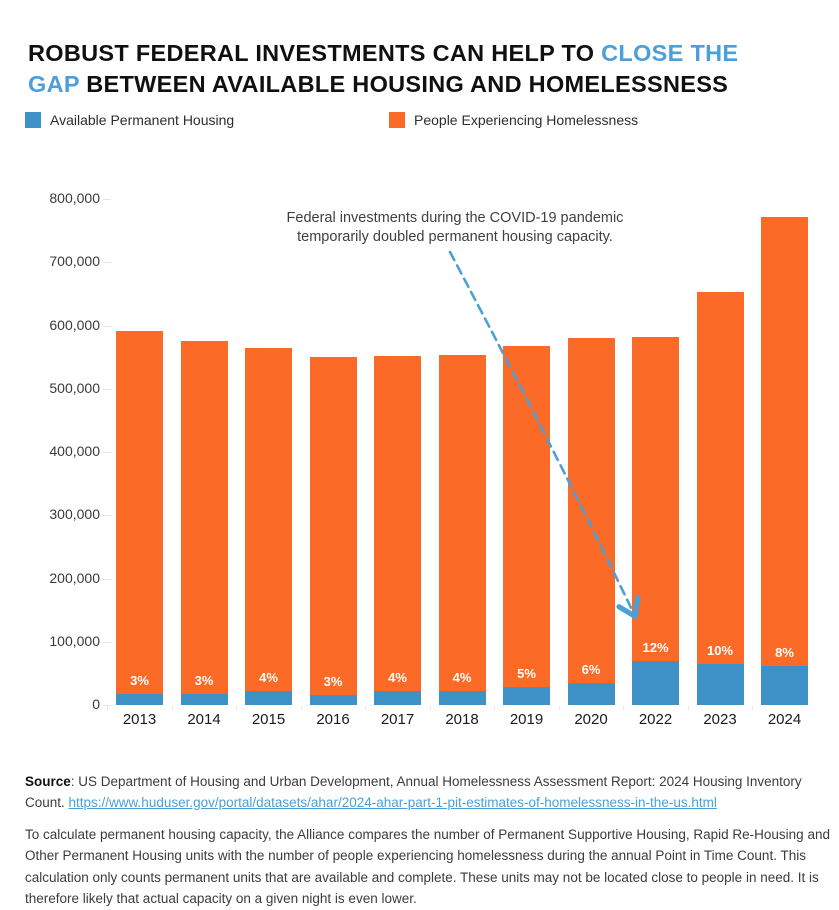 This screenshot has height=910, width=839. What do you see at coordinates (591, 669) in the screenshot?
I see `bar-2020-percent-label: 6%` at bounding box center [591, 669].